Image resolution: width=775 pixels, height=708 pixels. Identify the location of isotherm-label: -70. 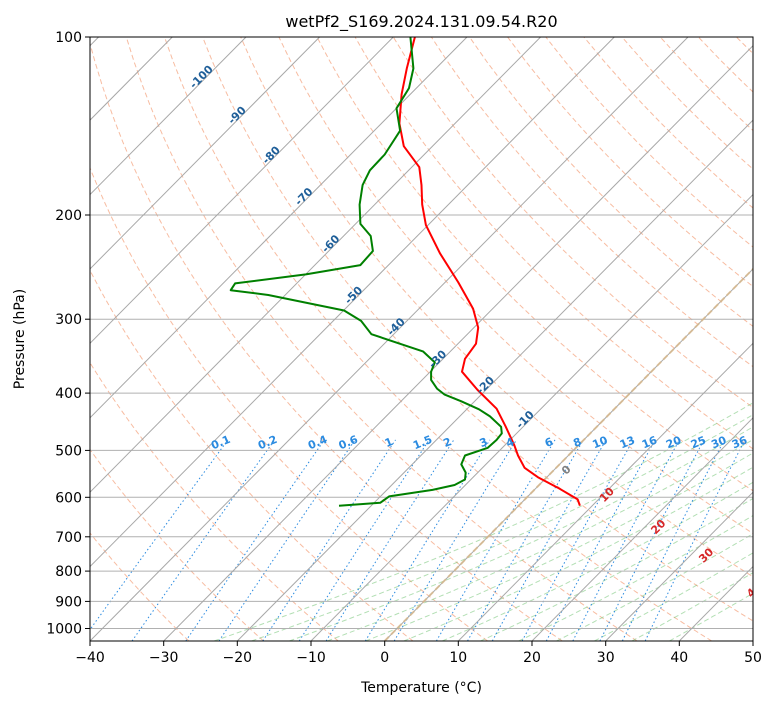
(303, 196).